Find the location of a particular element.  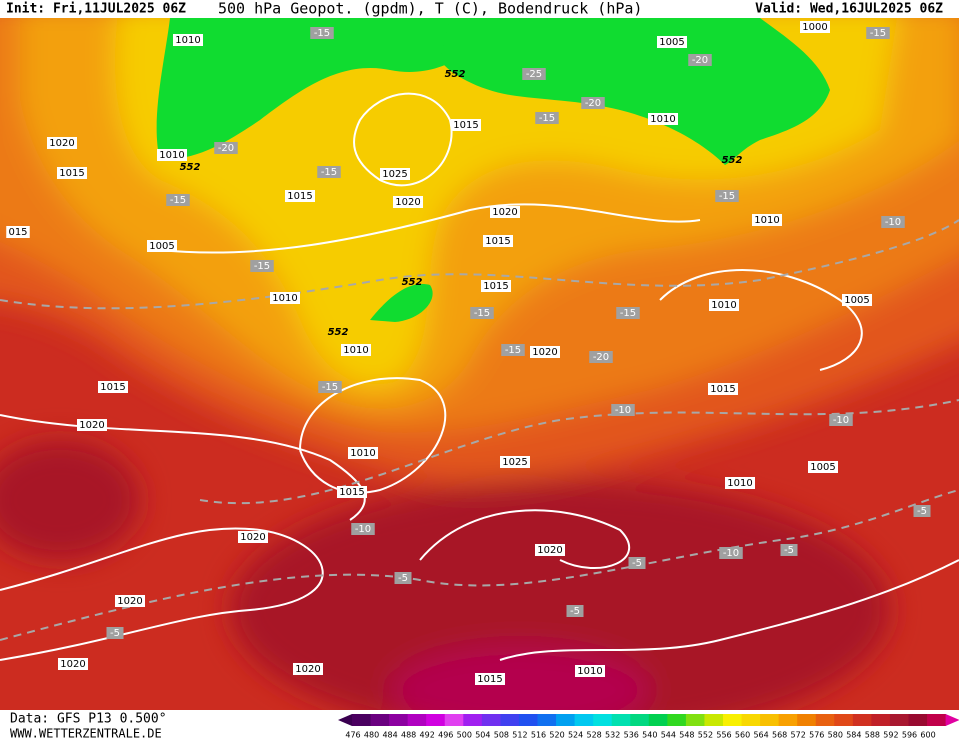

temperature-label: -10 is located at coordinates (623, 410).